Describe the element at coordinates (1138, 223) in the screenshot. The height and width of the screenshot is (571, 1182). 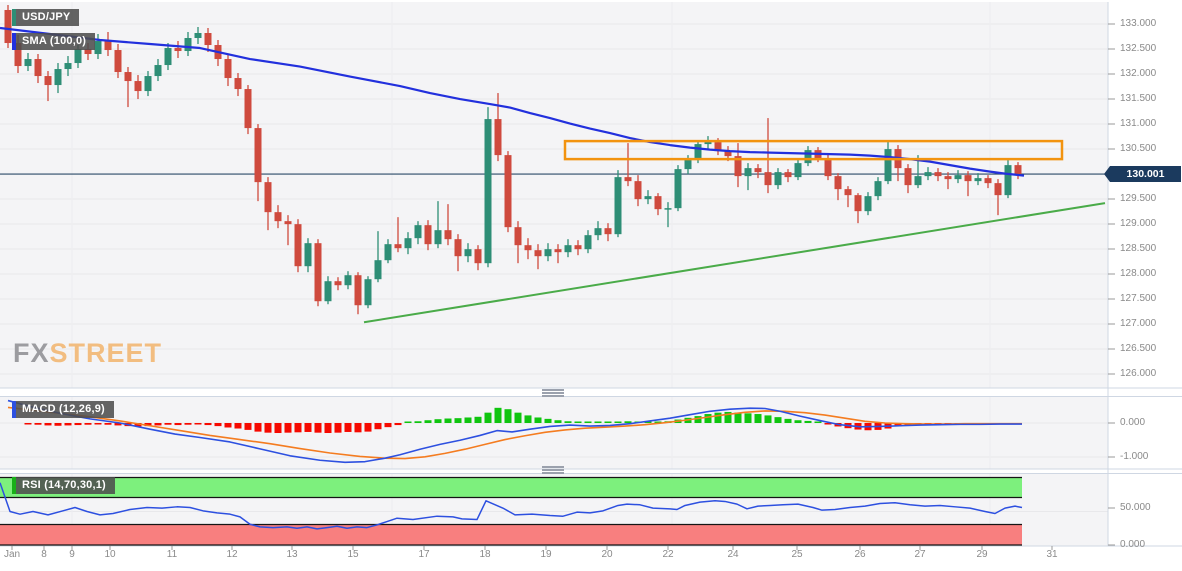
I see `price-tick-label: 129.000` at that location.